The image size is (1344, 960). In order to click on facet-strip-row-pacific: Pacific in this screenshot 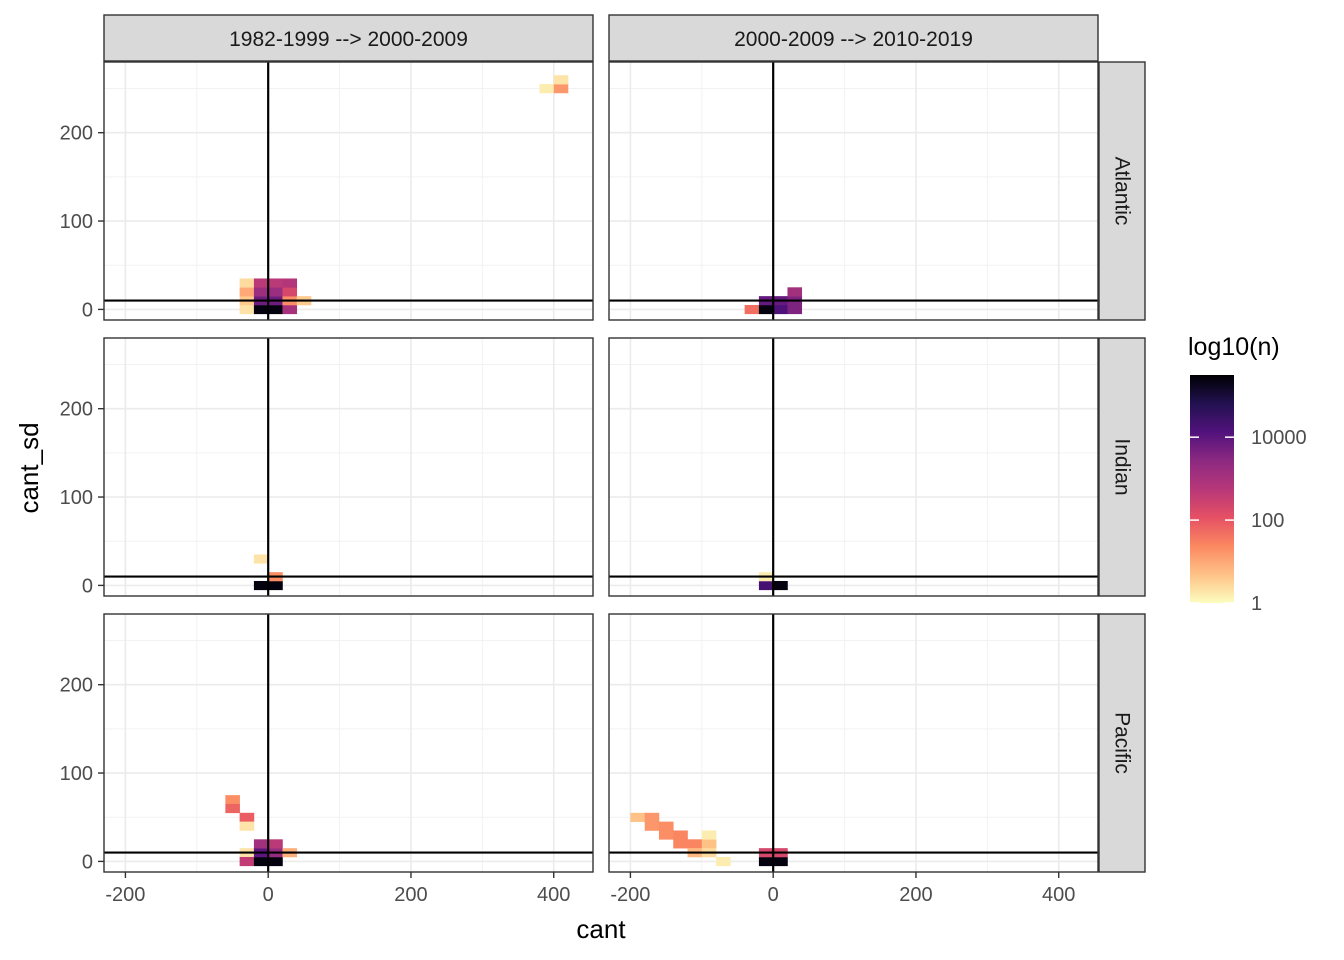, I will do `click(1122, 743)`.